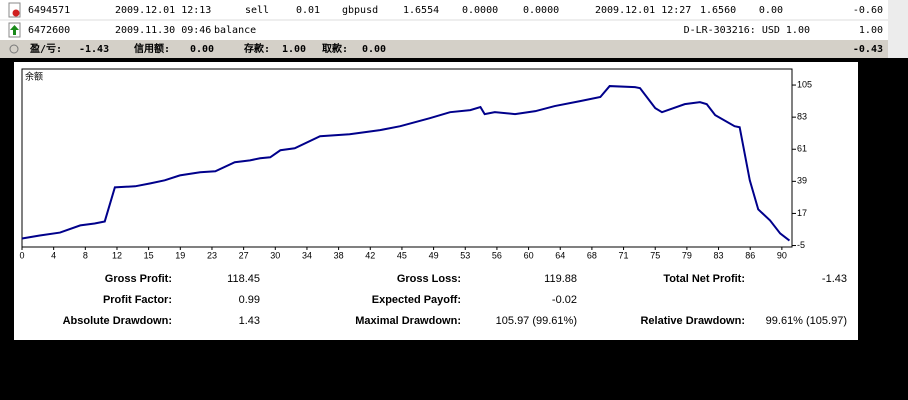  Describe the element at coordinates (704, 279) in the screenshot. I see `stat-label: Total Net Profit:` at that location.